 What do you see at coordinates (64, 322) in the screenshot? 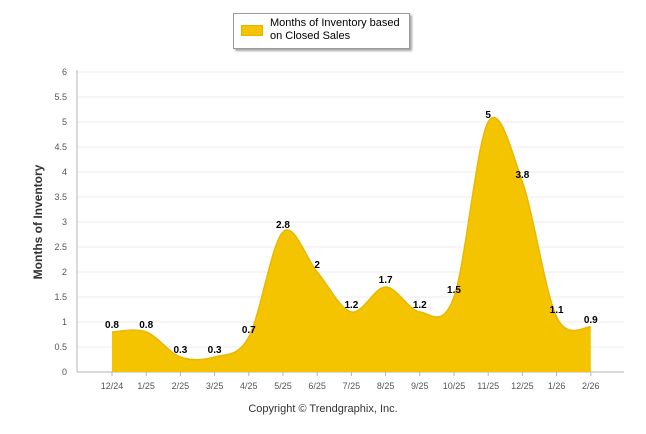
I see `y-tick-label: 1` at bounding box center [64, 322].